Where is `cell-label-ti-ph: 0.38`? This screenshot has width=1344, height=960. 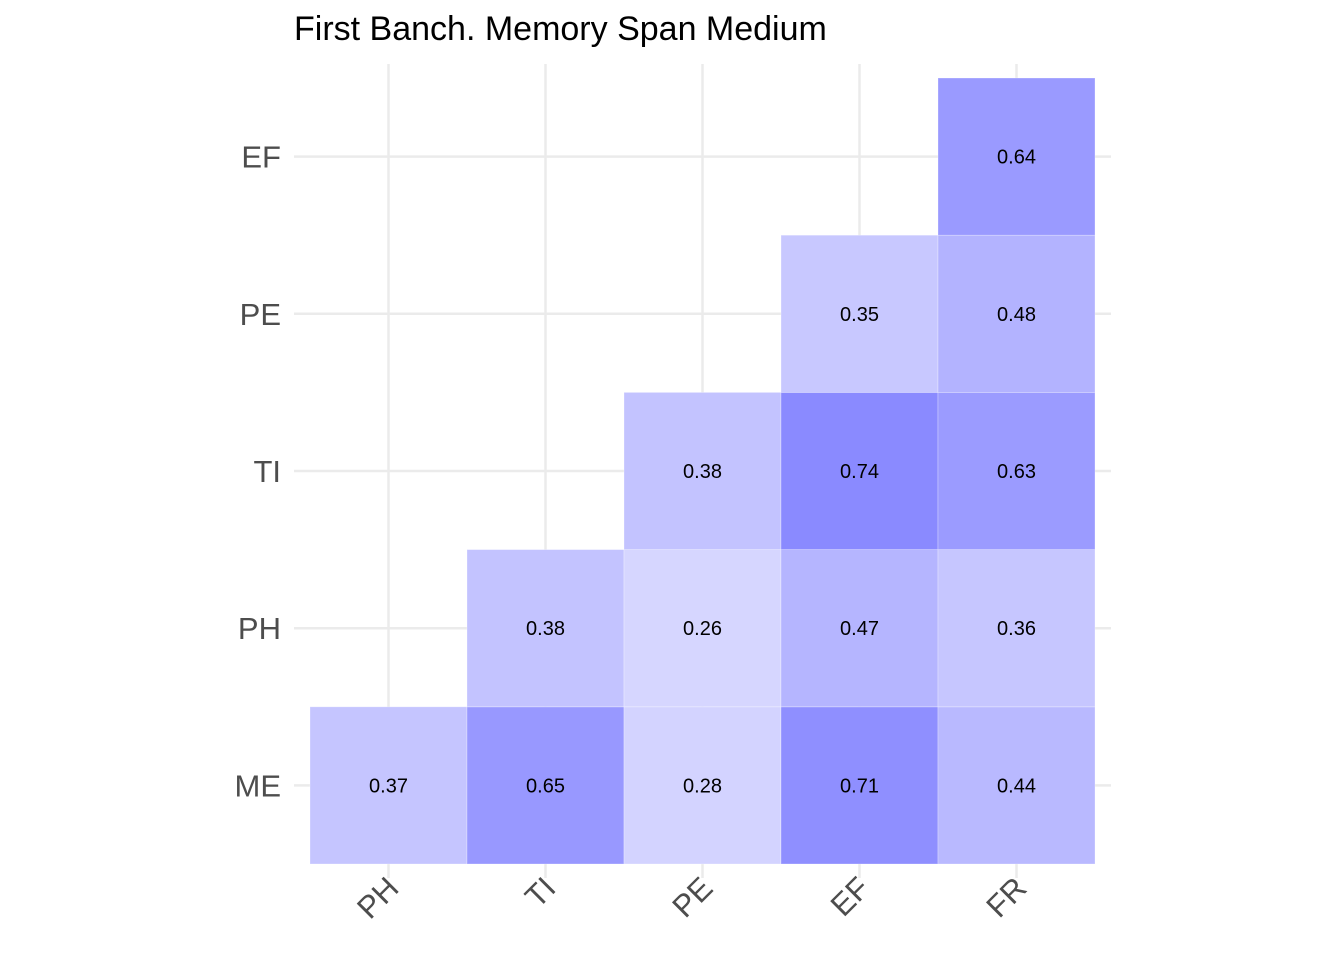
cell-label-ti-ph: 0.38 is located at coordinates (545, 629).